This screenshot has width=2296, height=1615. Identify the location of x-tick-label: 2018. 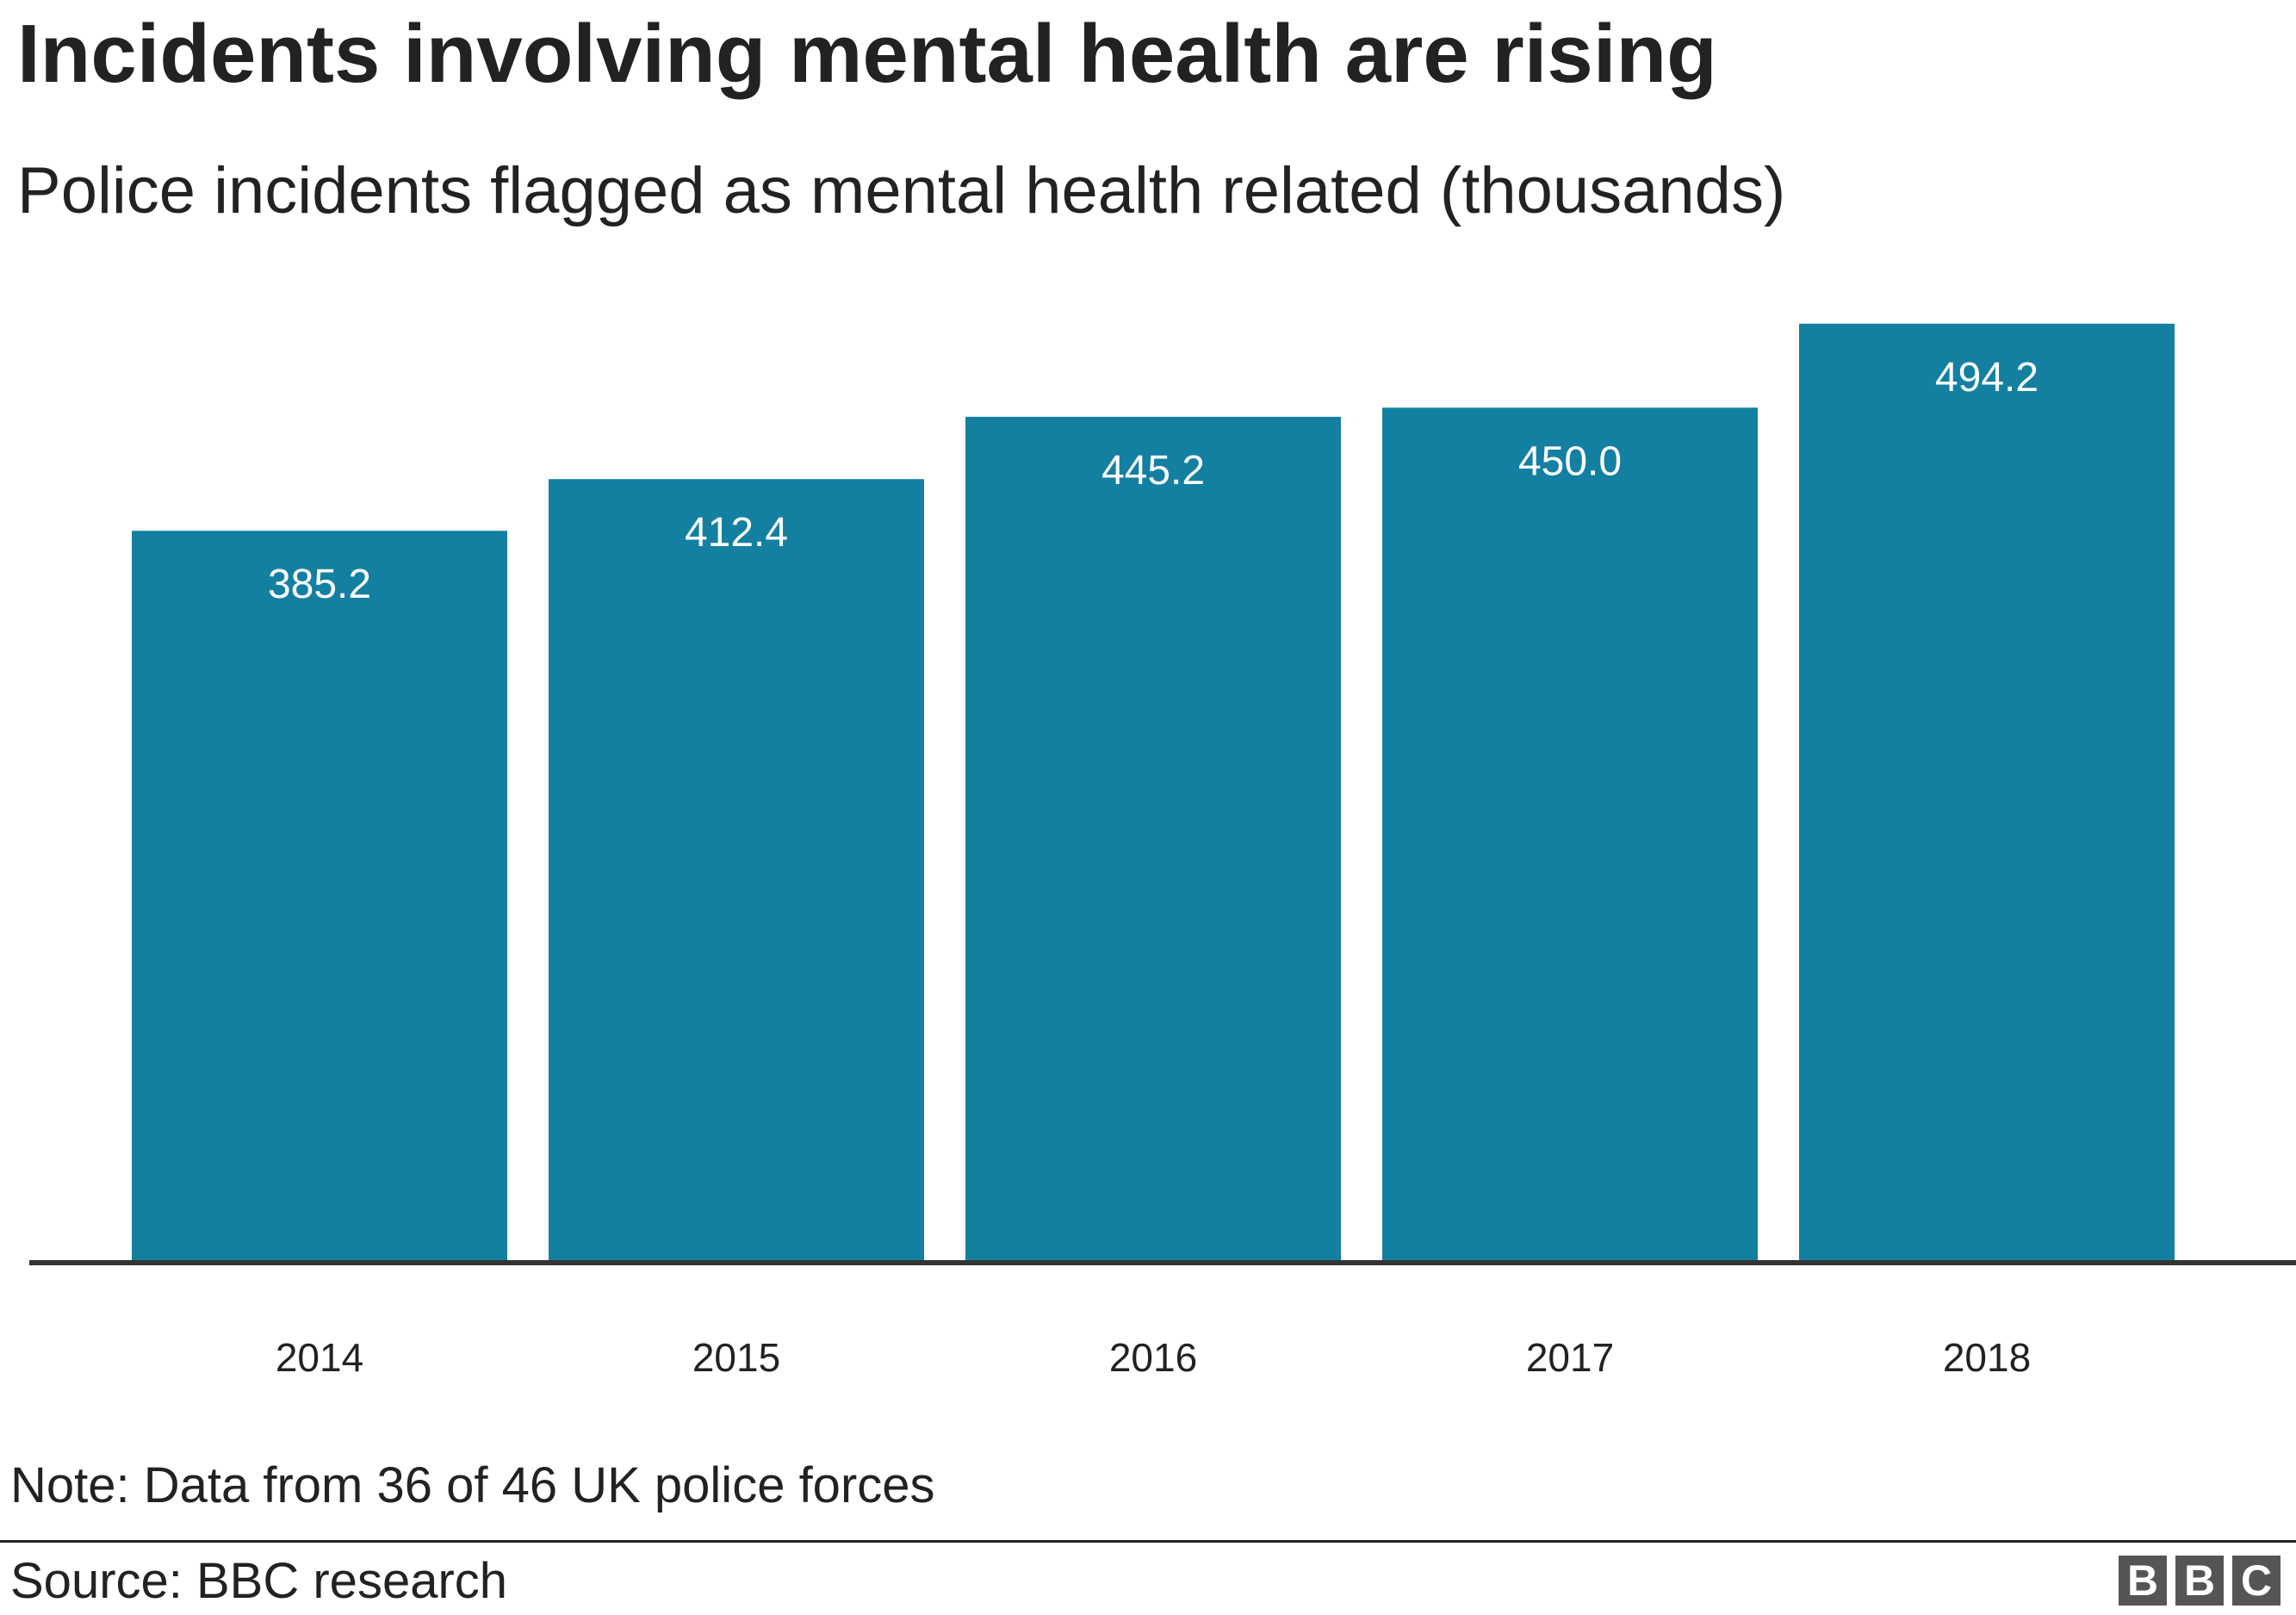
(1987, 1357).